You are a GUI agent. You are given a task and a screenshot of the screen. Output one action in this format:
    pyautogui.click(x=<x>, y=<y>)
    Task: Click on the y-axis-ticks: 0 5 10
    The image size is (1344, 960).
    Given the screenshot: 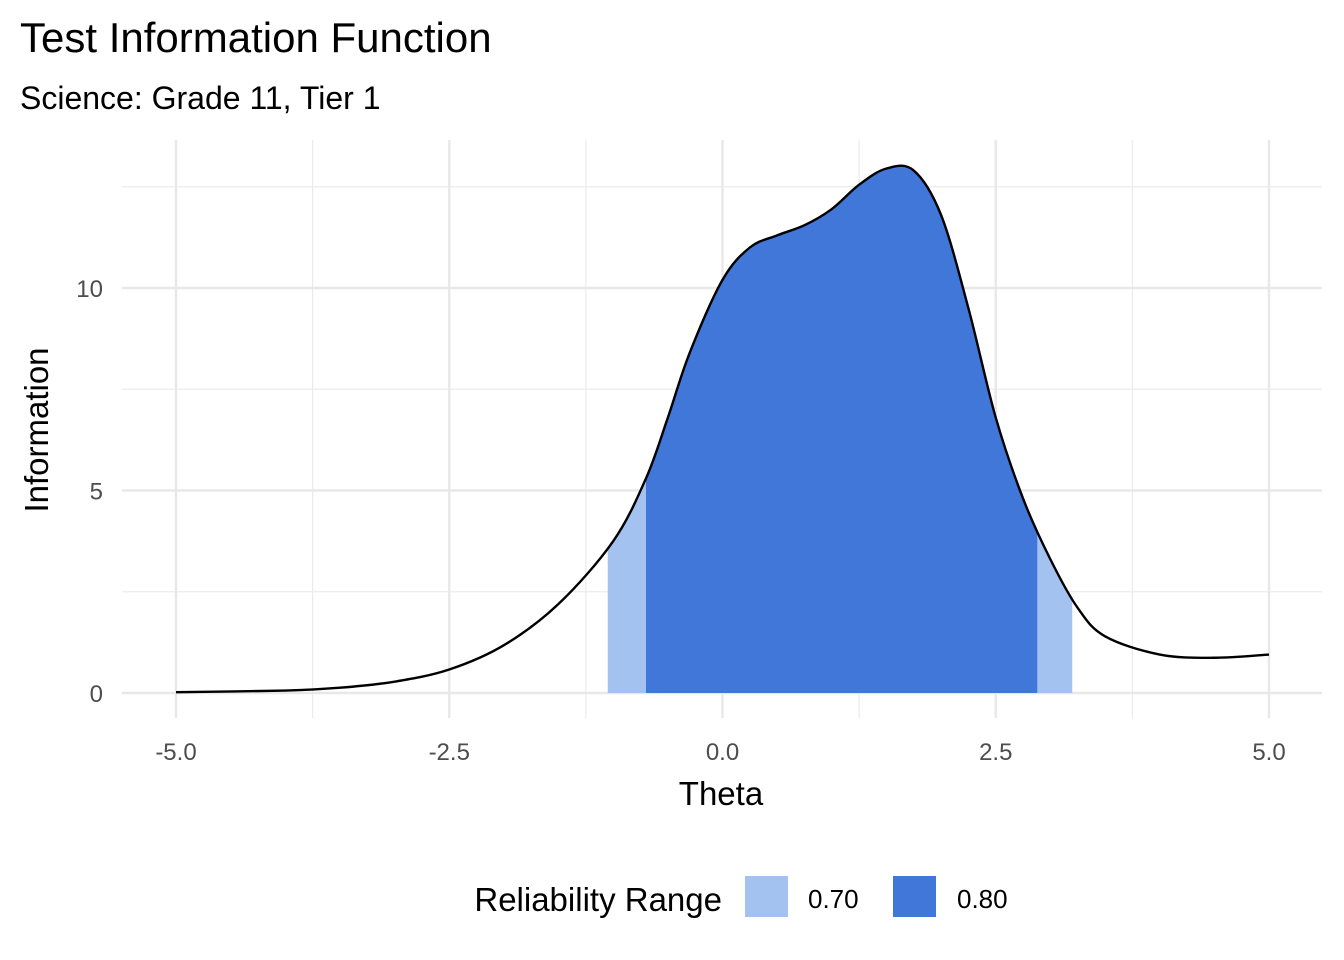 What is the action you would take?
    pyautogui.click(x=89, y=492)
    